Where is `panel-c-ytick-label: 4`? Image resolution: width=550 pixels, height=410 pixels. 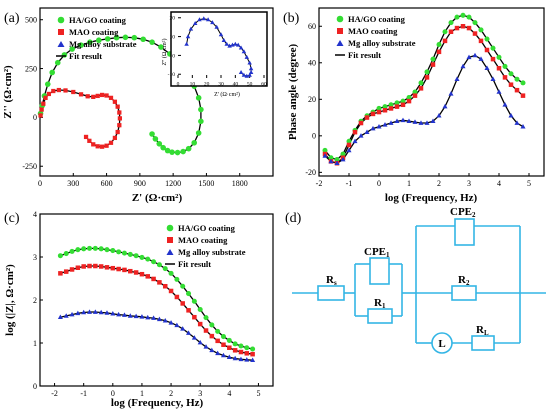 panel-c-ytick-label: 4 is located at coordinates (35, 214).